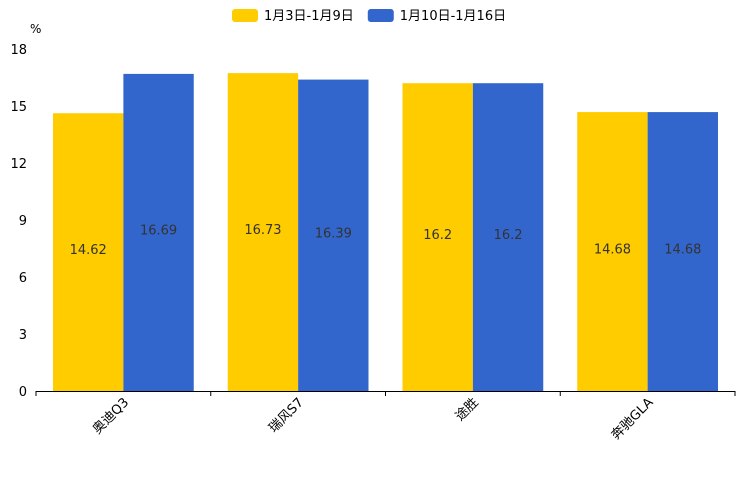  What do you see at coordinates (633, 419) in the screenshot?
I see `x-tick-label-奔驰gla: 奔驰GLA` at bounding box center [633, 419].